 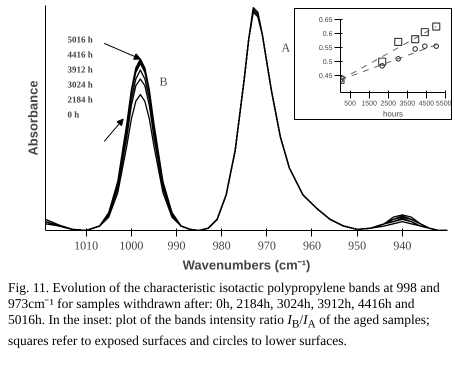 What do you see at coordinates (80, 39) in the screenshot?
I see `annotation: 5016 h` at bounding box center [80, 39].